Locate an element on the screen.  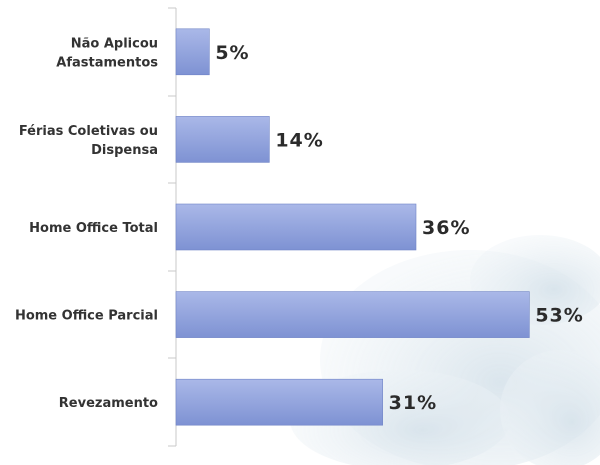
data-label: 5% is located at coordinates (232, 53).